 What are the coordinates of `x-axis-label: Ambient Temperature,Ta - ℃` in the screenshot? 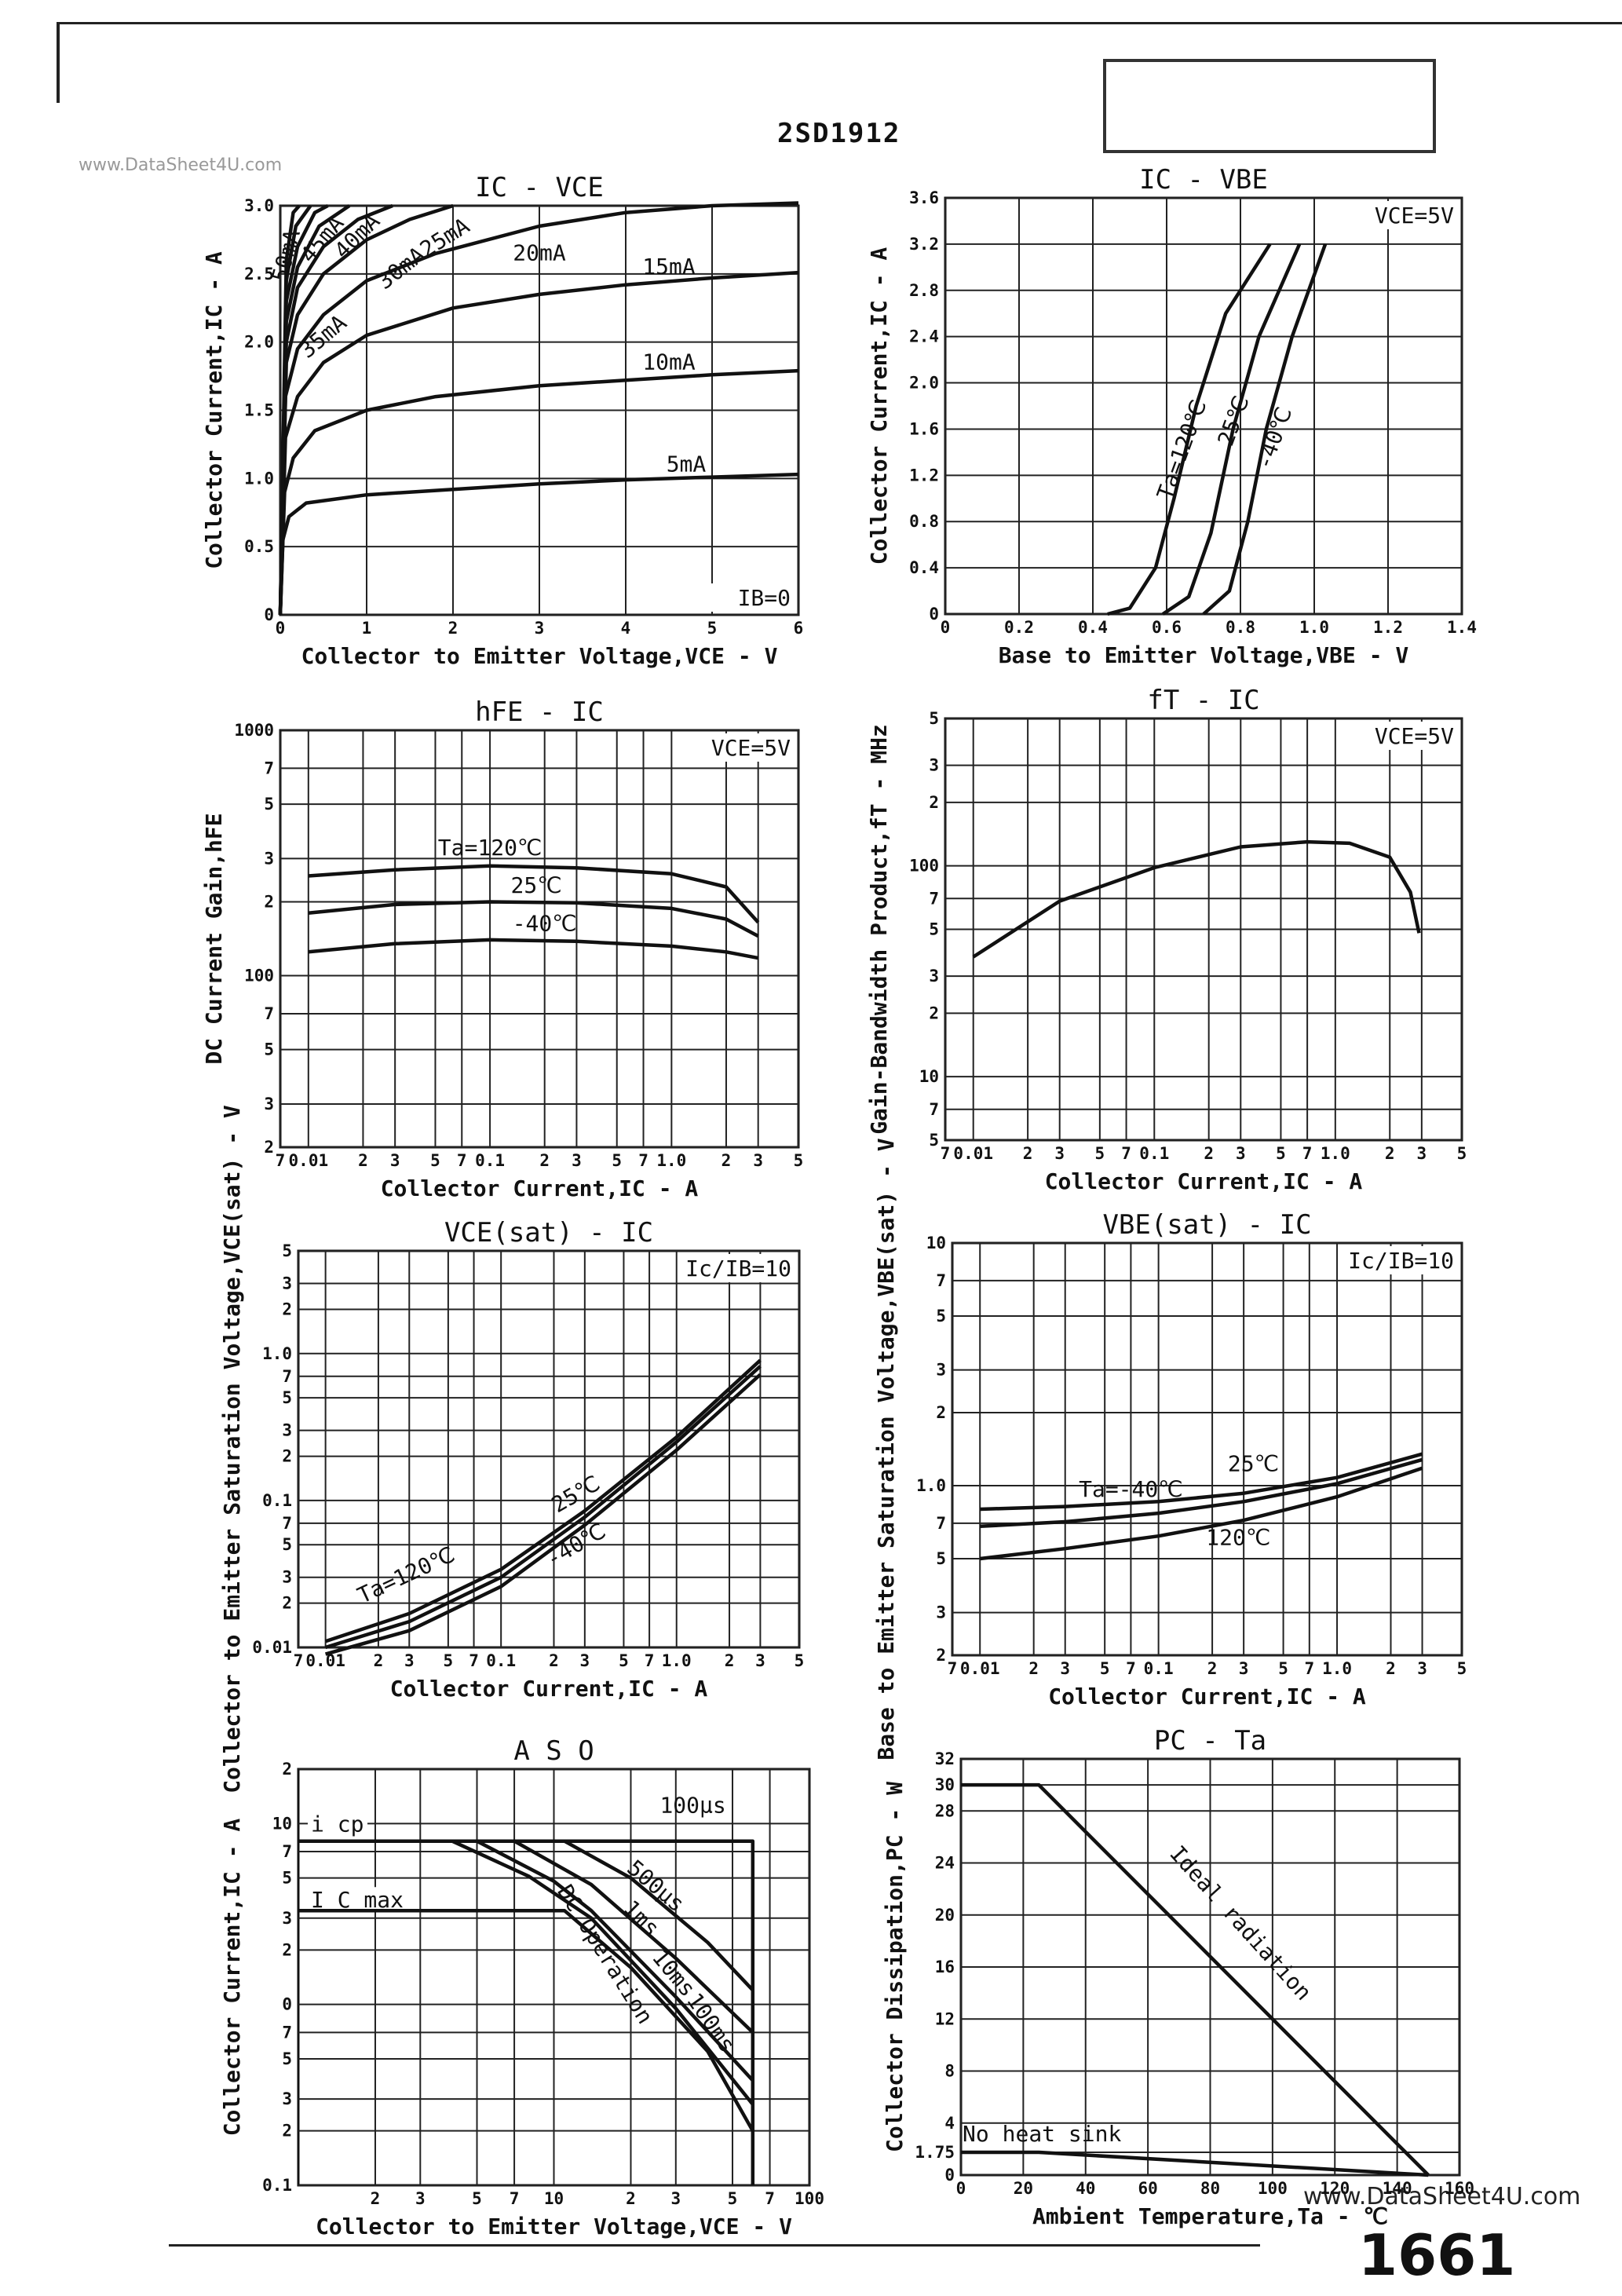 It's located at (1210, 2216).